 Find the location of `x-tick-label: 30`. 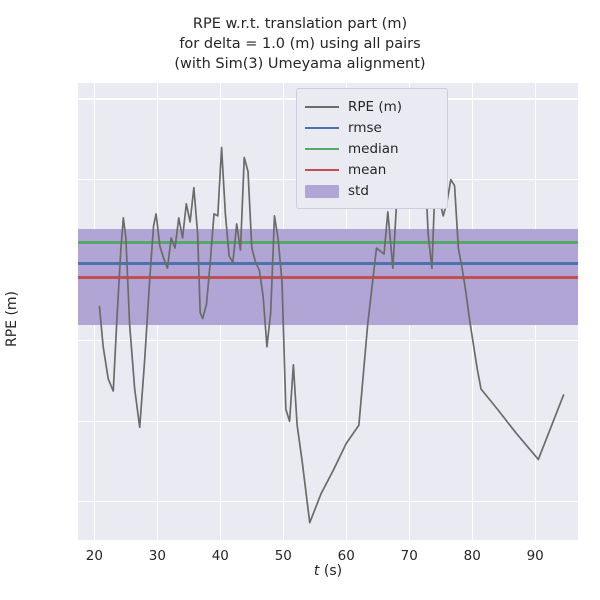

x-tick-label: 30 is located at coordinates (157, 556).